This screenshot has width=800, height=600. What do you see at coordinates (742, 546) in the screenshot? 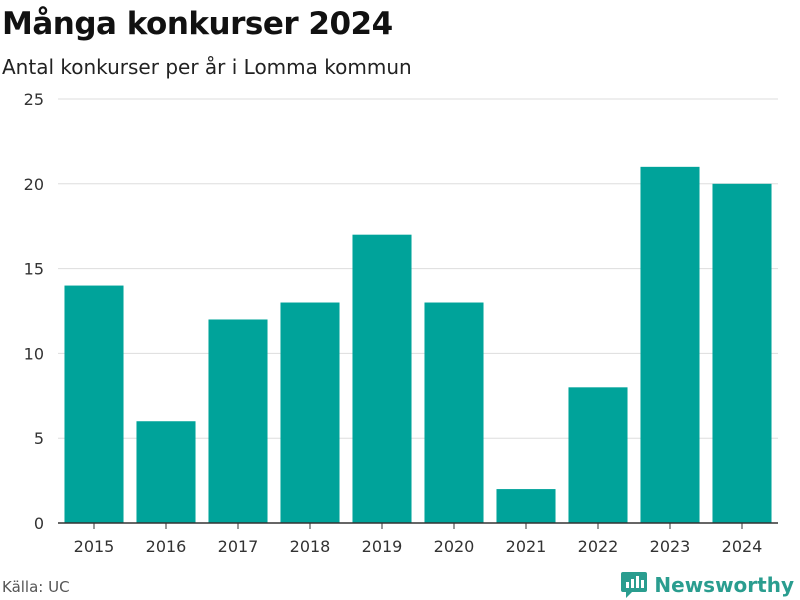
I see `x-tick-label: 2024` at bounding box center [742, 546].